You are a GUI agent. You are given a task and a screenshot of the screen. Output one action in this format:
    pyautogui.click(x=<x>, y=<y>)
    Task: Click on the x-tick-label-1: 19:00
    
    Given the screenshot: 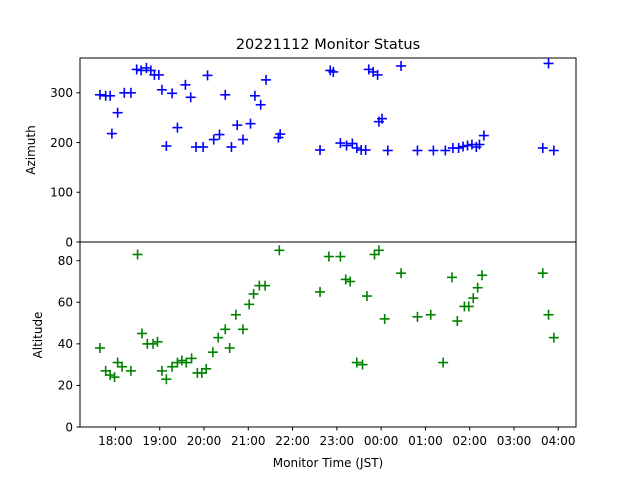 What is the action you would take?
    pyautogui.click(x=159, y=441)
    